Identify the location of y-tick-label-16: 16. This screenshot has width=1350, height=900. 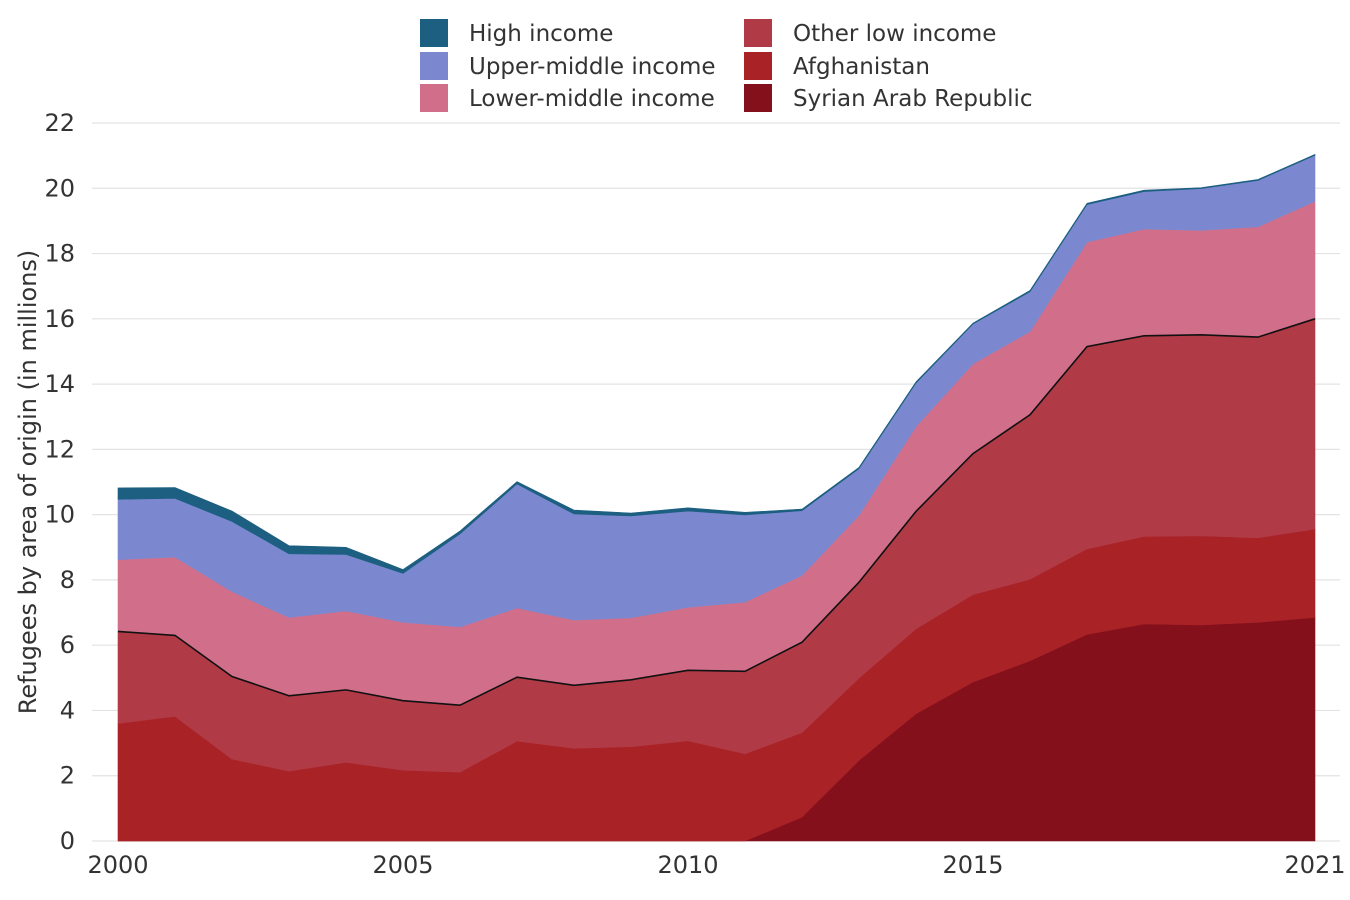
(59, 319).